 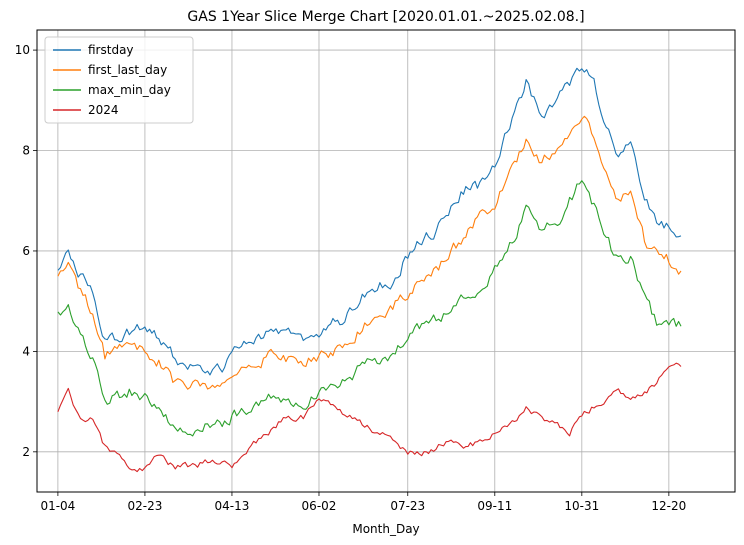 I want to click on x-tick-label: 01-04, so click(x=57, y=506).